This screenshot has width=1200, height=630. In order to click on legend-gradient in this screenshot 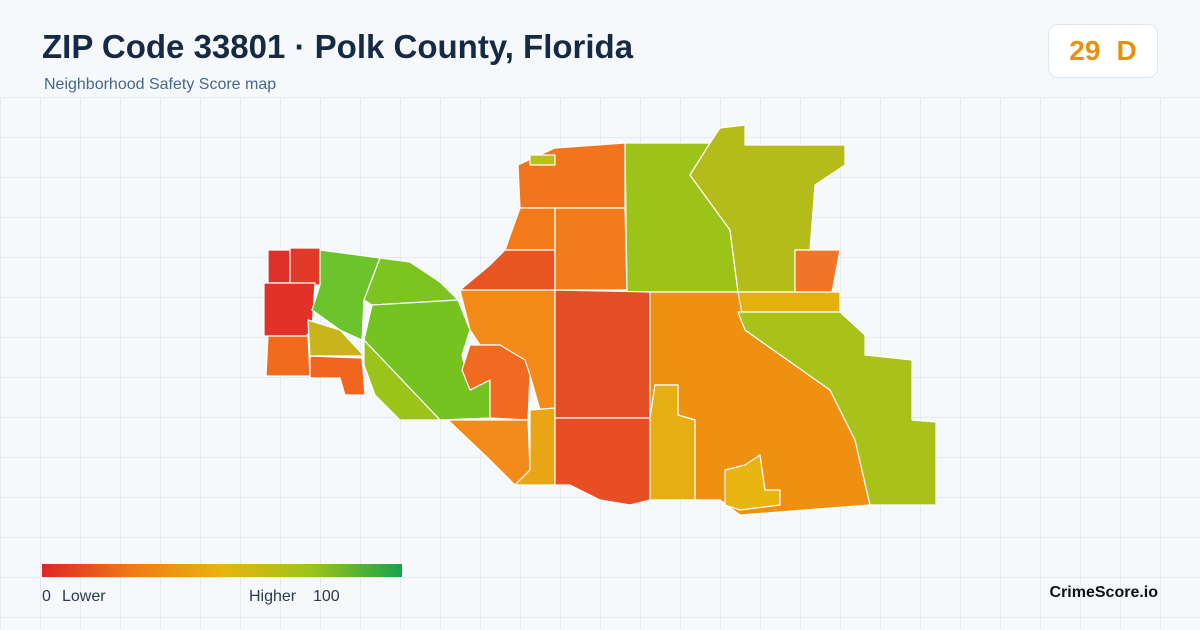, I will do `click(222, 570)`.